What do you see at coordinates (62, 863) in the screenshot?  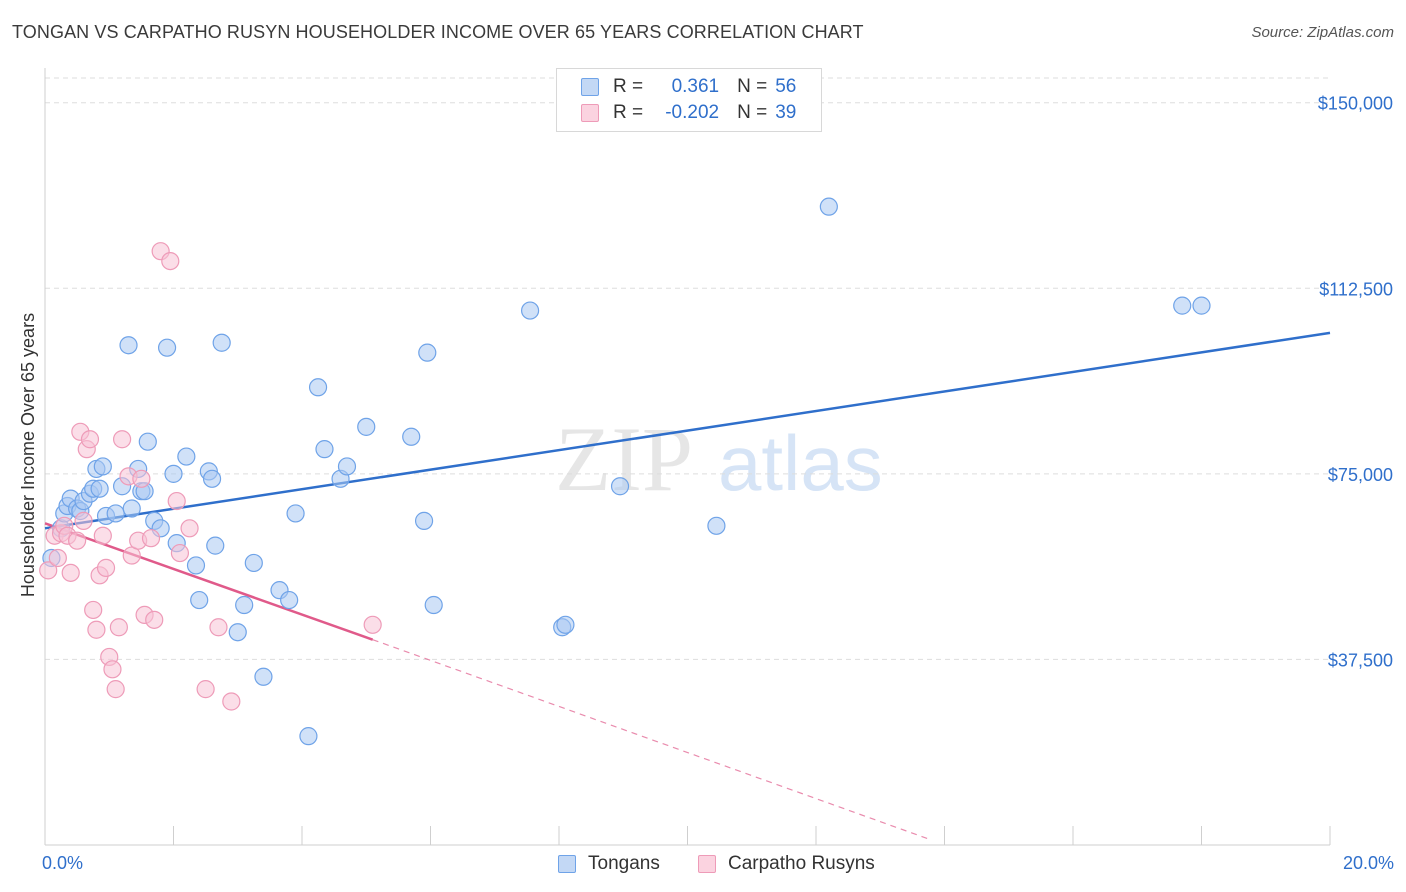 I see `x-tick-label-min: 0.0%` at bounding box center [62, 863].